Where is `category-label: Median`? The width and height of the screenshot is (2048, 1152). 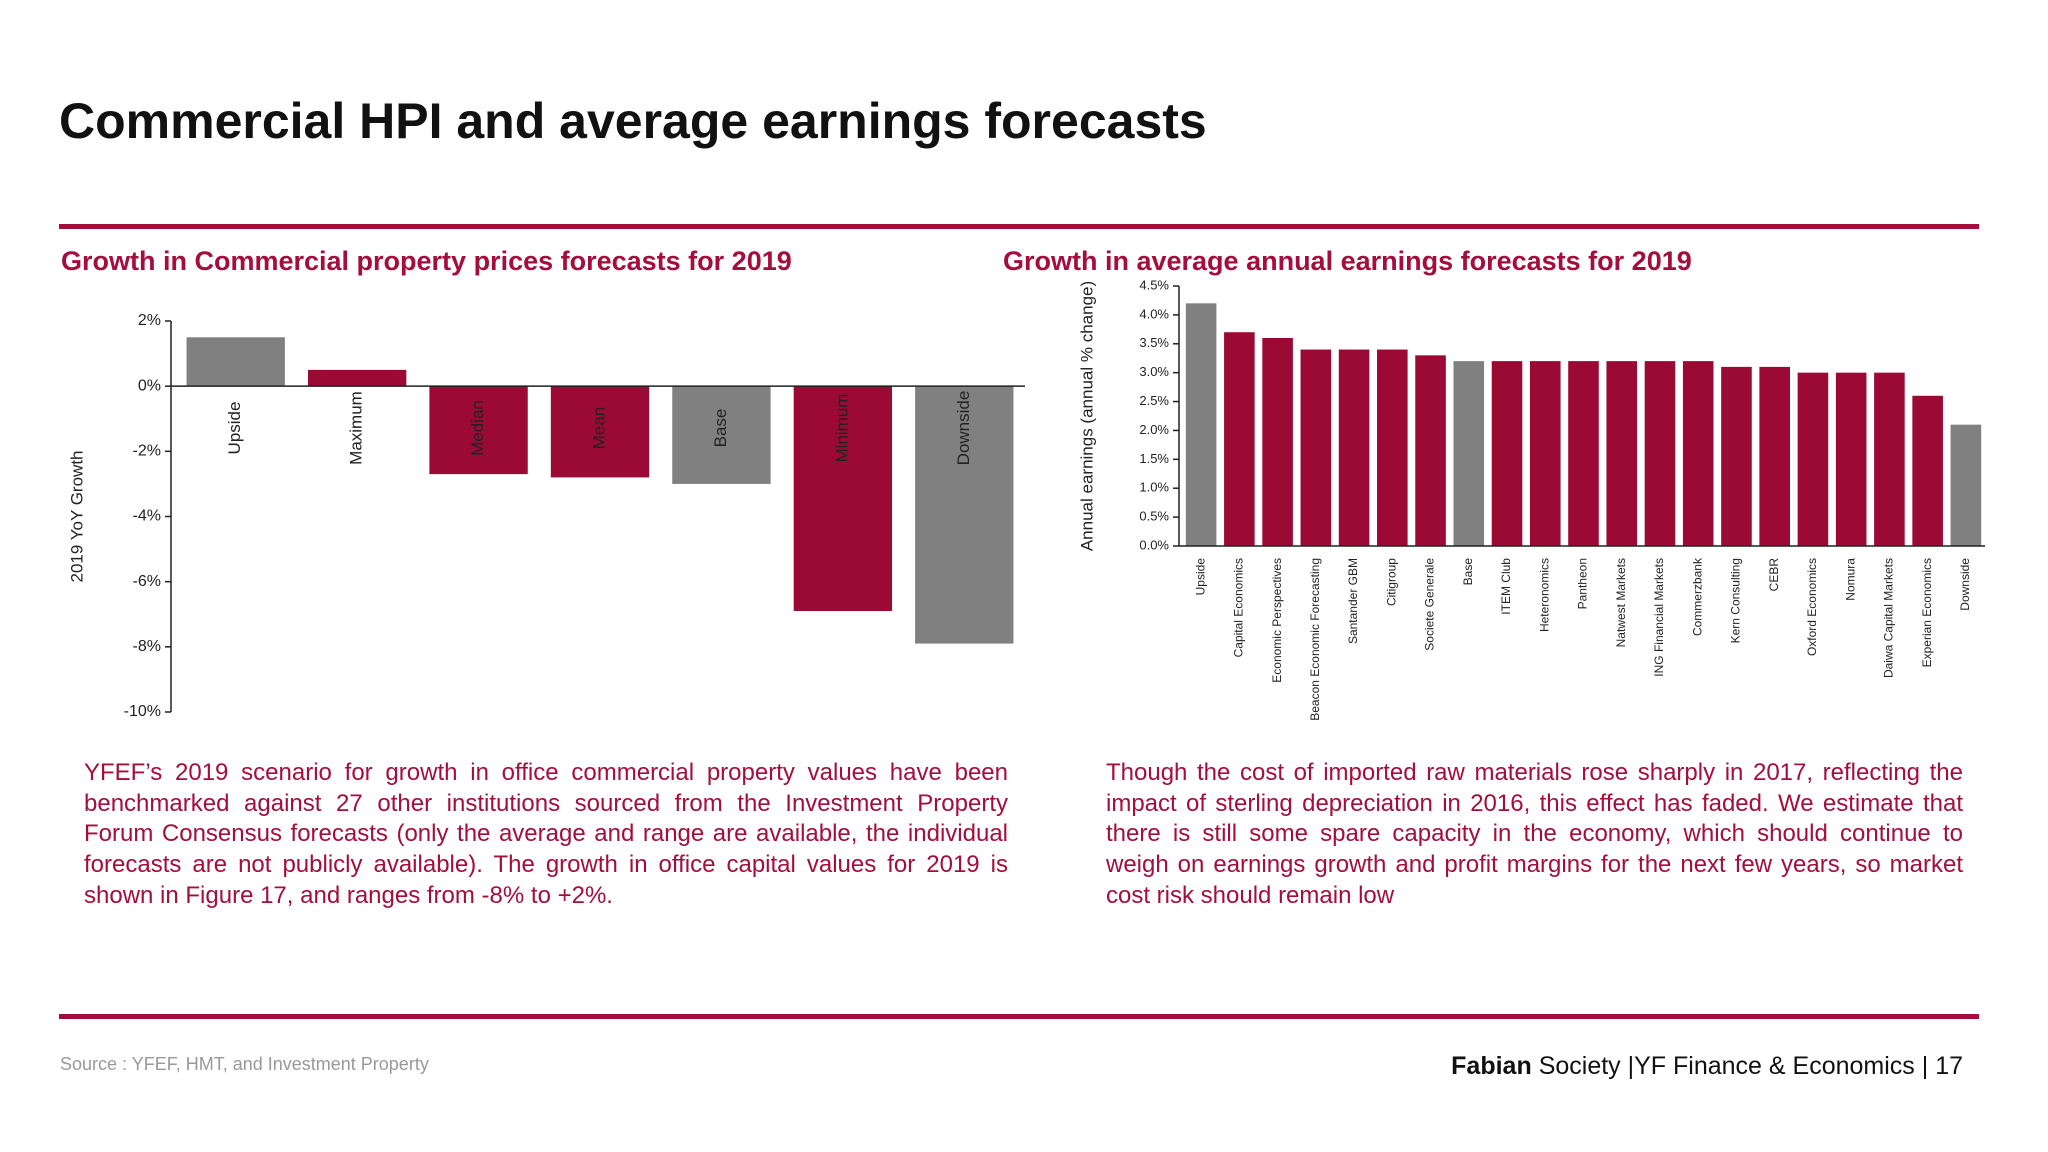
category-label: Median is located at coordinates (477, 428).